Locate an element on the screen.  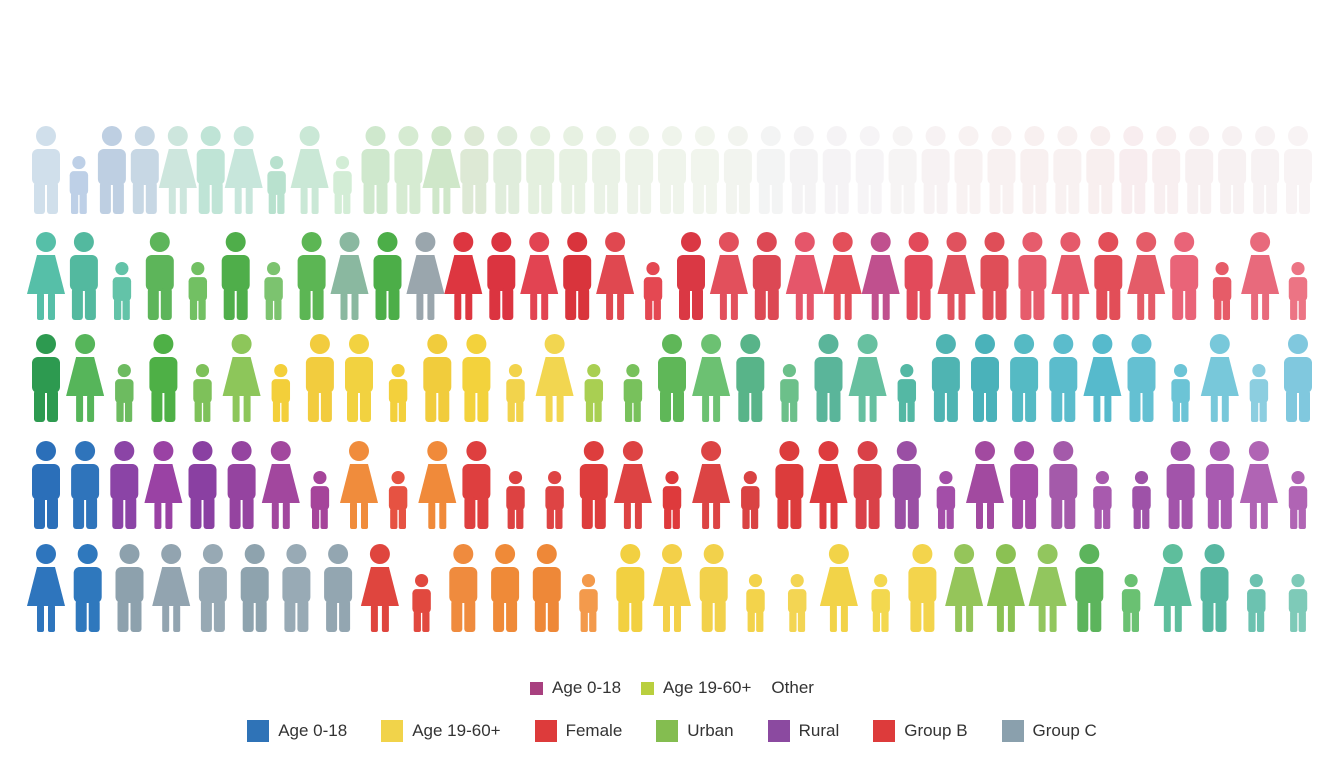
legend-item: Group C is located at coordinates (1049, 731).